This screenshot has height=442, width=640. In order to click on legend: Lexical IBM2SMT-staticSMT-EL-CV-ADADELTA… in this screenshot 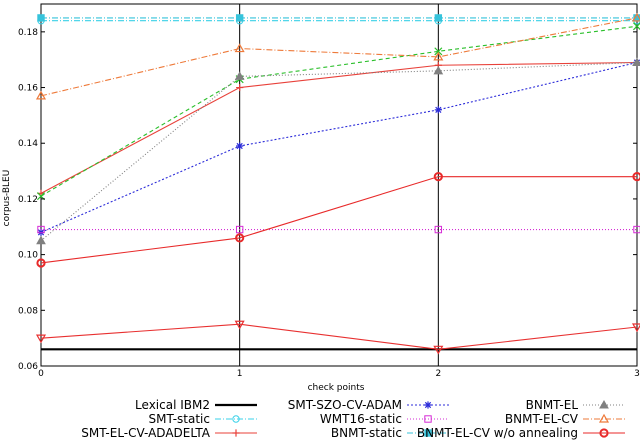, I will do `click(353, 420)`.